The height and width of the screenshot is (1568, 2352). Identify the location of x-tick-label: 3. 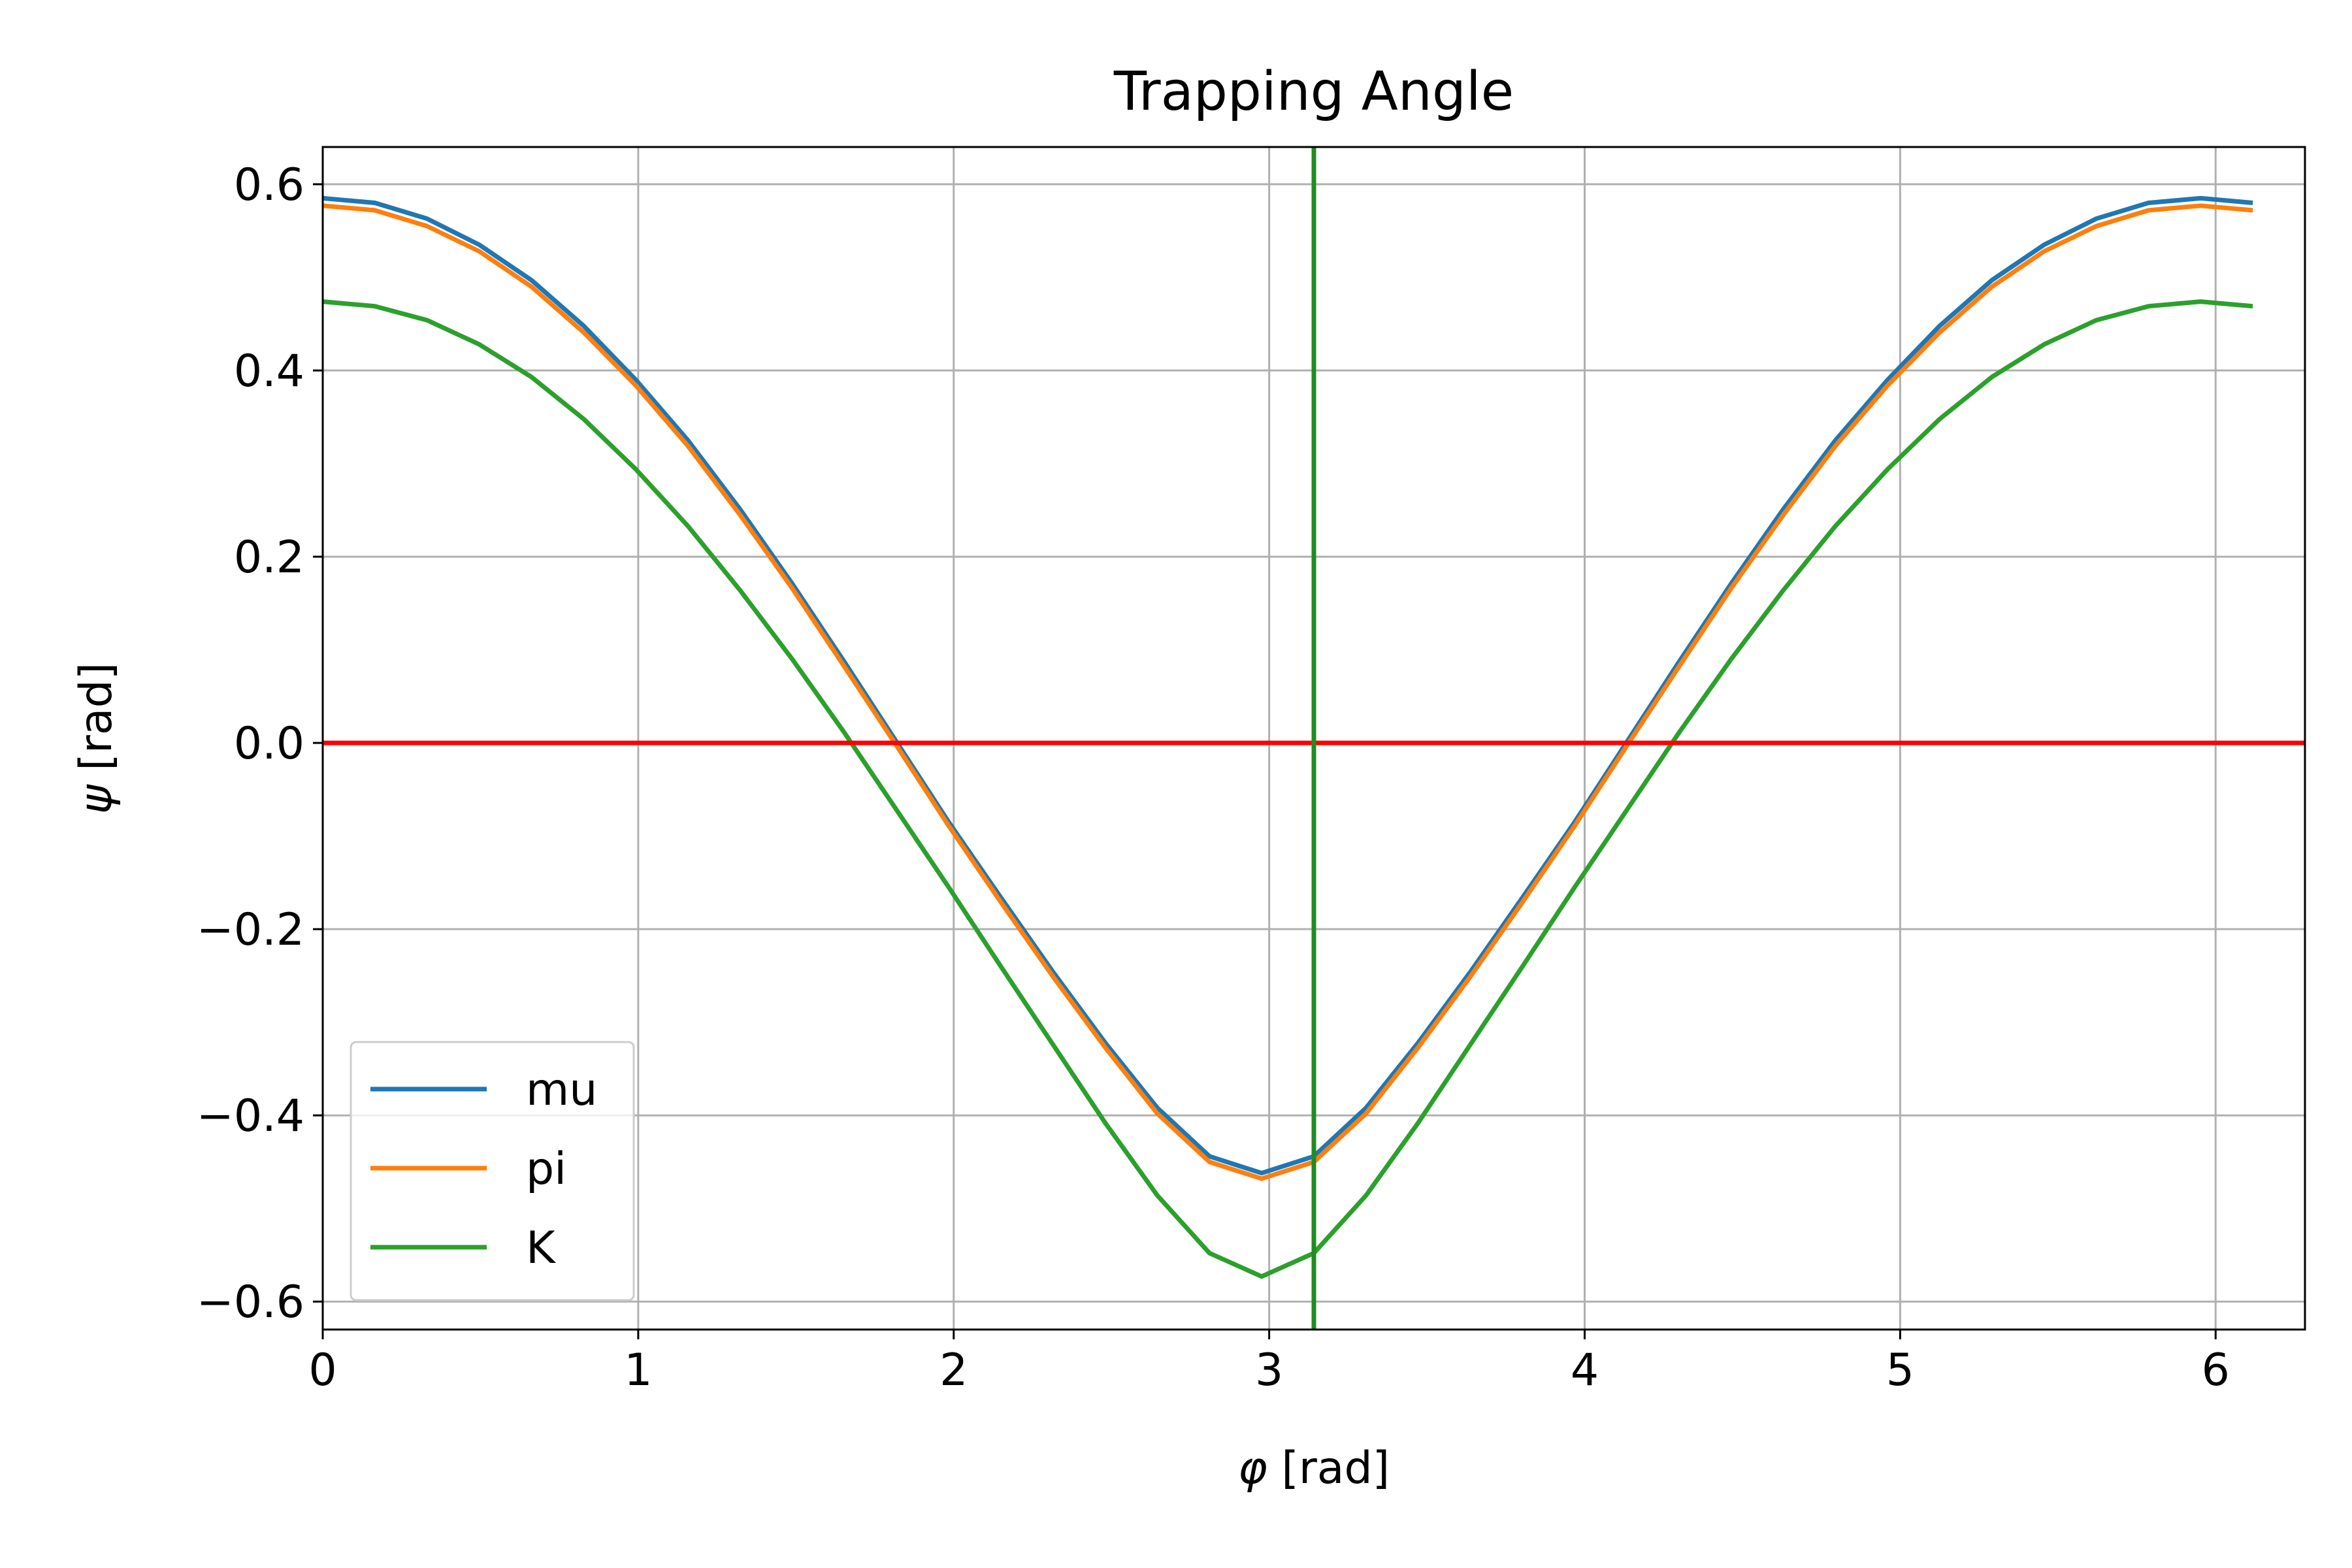
(1269, 1370).